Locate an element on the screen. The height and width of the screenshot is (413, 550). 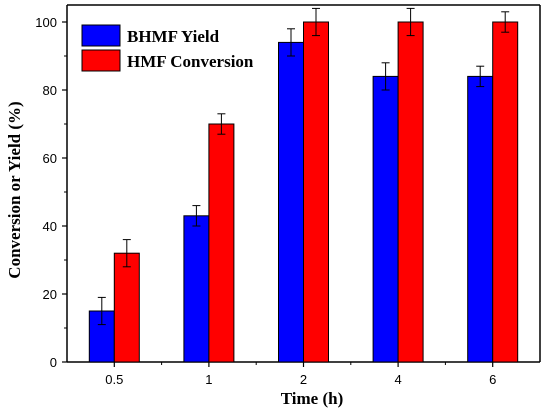
legend: BHMF Yield HMF Conversion is located at coordinates (167, 48).